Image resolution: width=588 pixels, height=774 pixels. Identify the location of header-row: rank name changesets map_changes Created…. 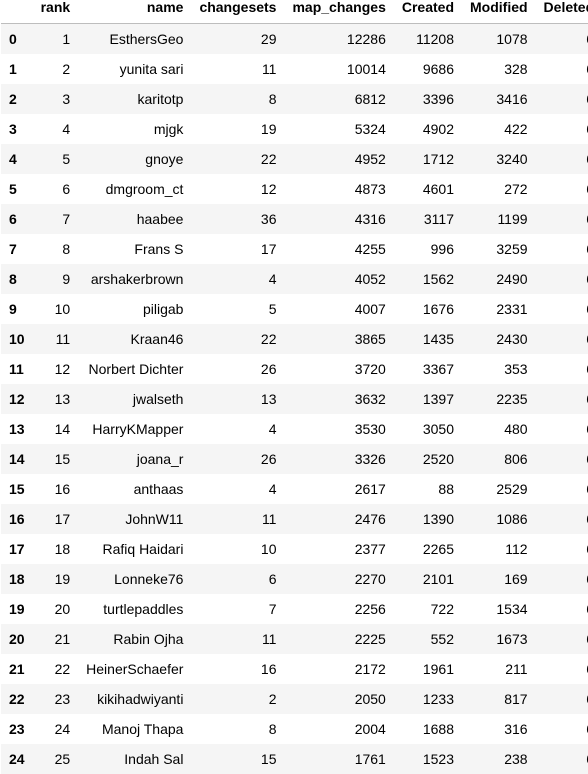
(294, 12).